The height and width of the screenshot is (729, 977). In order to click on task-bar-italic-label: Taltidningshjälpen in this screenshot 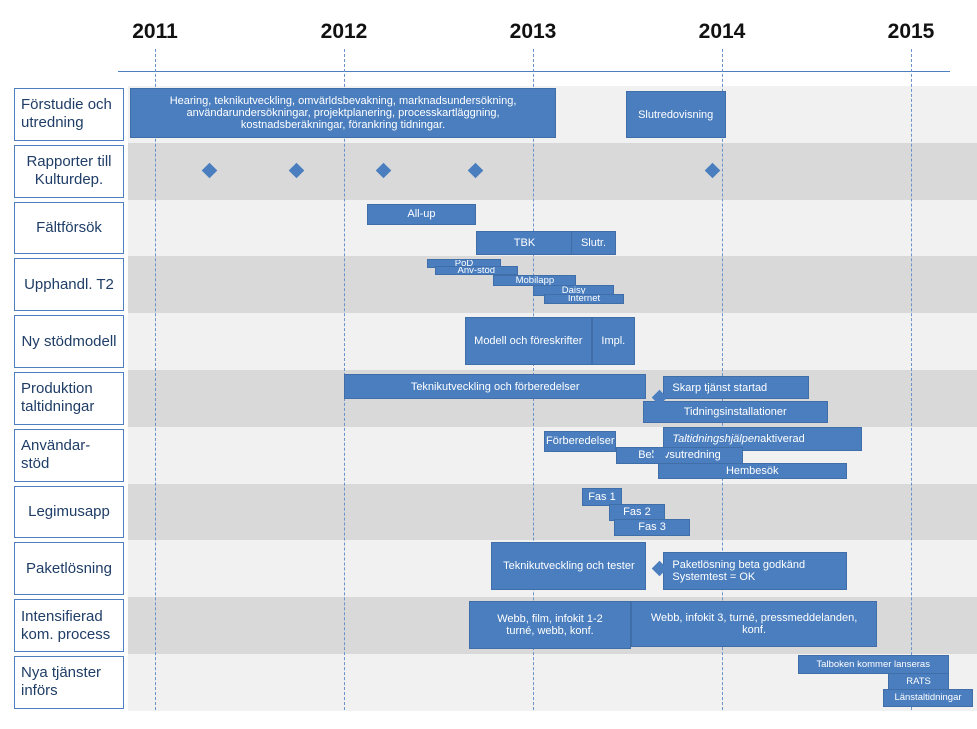, I will do `click(716, 438)`.